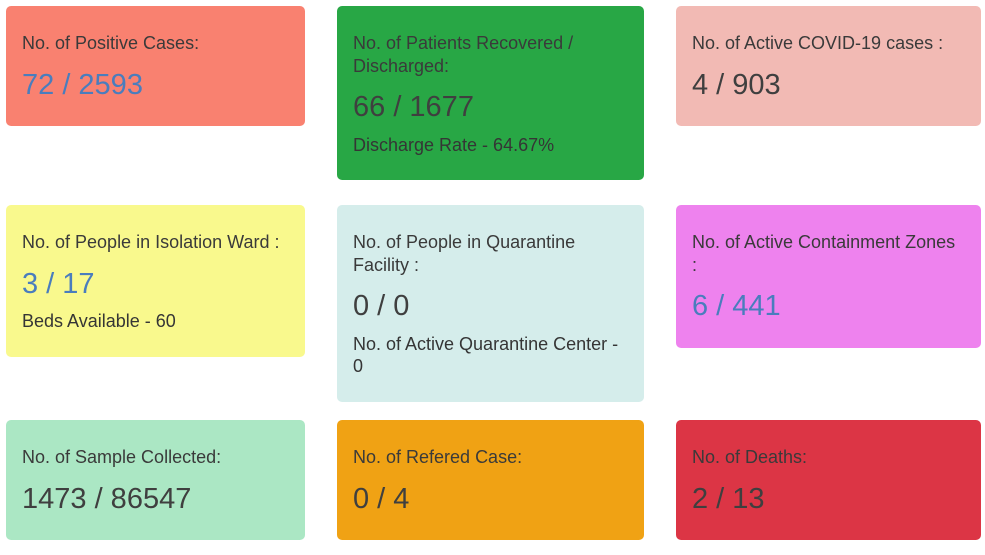 This screenshot has width=985, height=555. I want to click on card-value: 4 / 903, so click(736, 84).